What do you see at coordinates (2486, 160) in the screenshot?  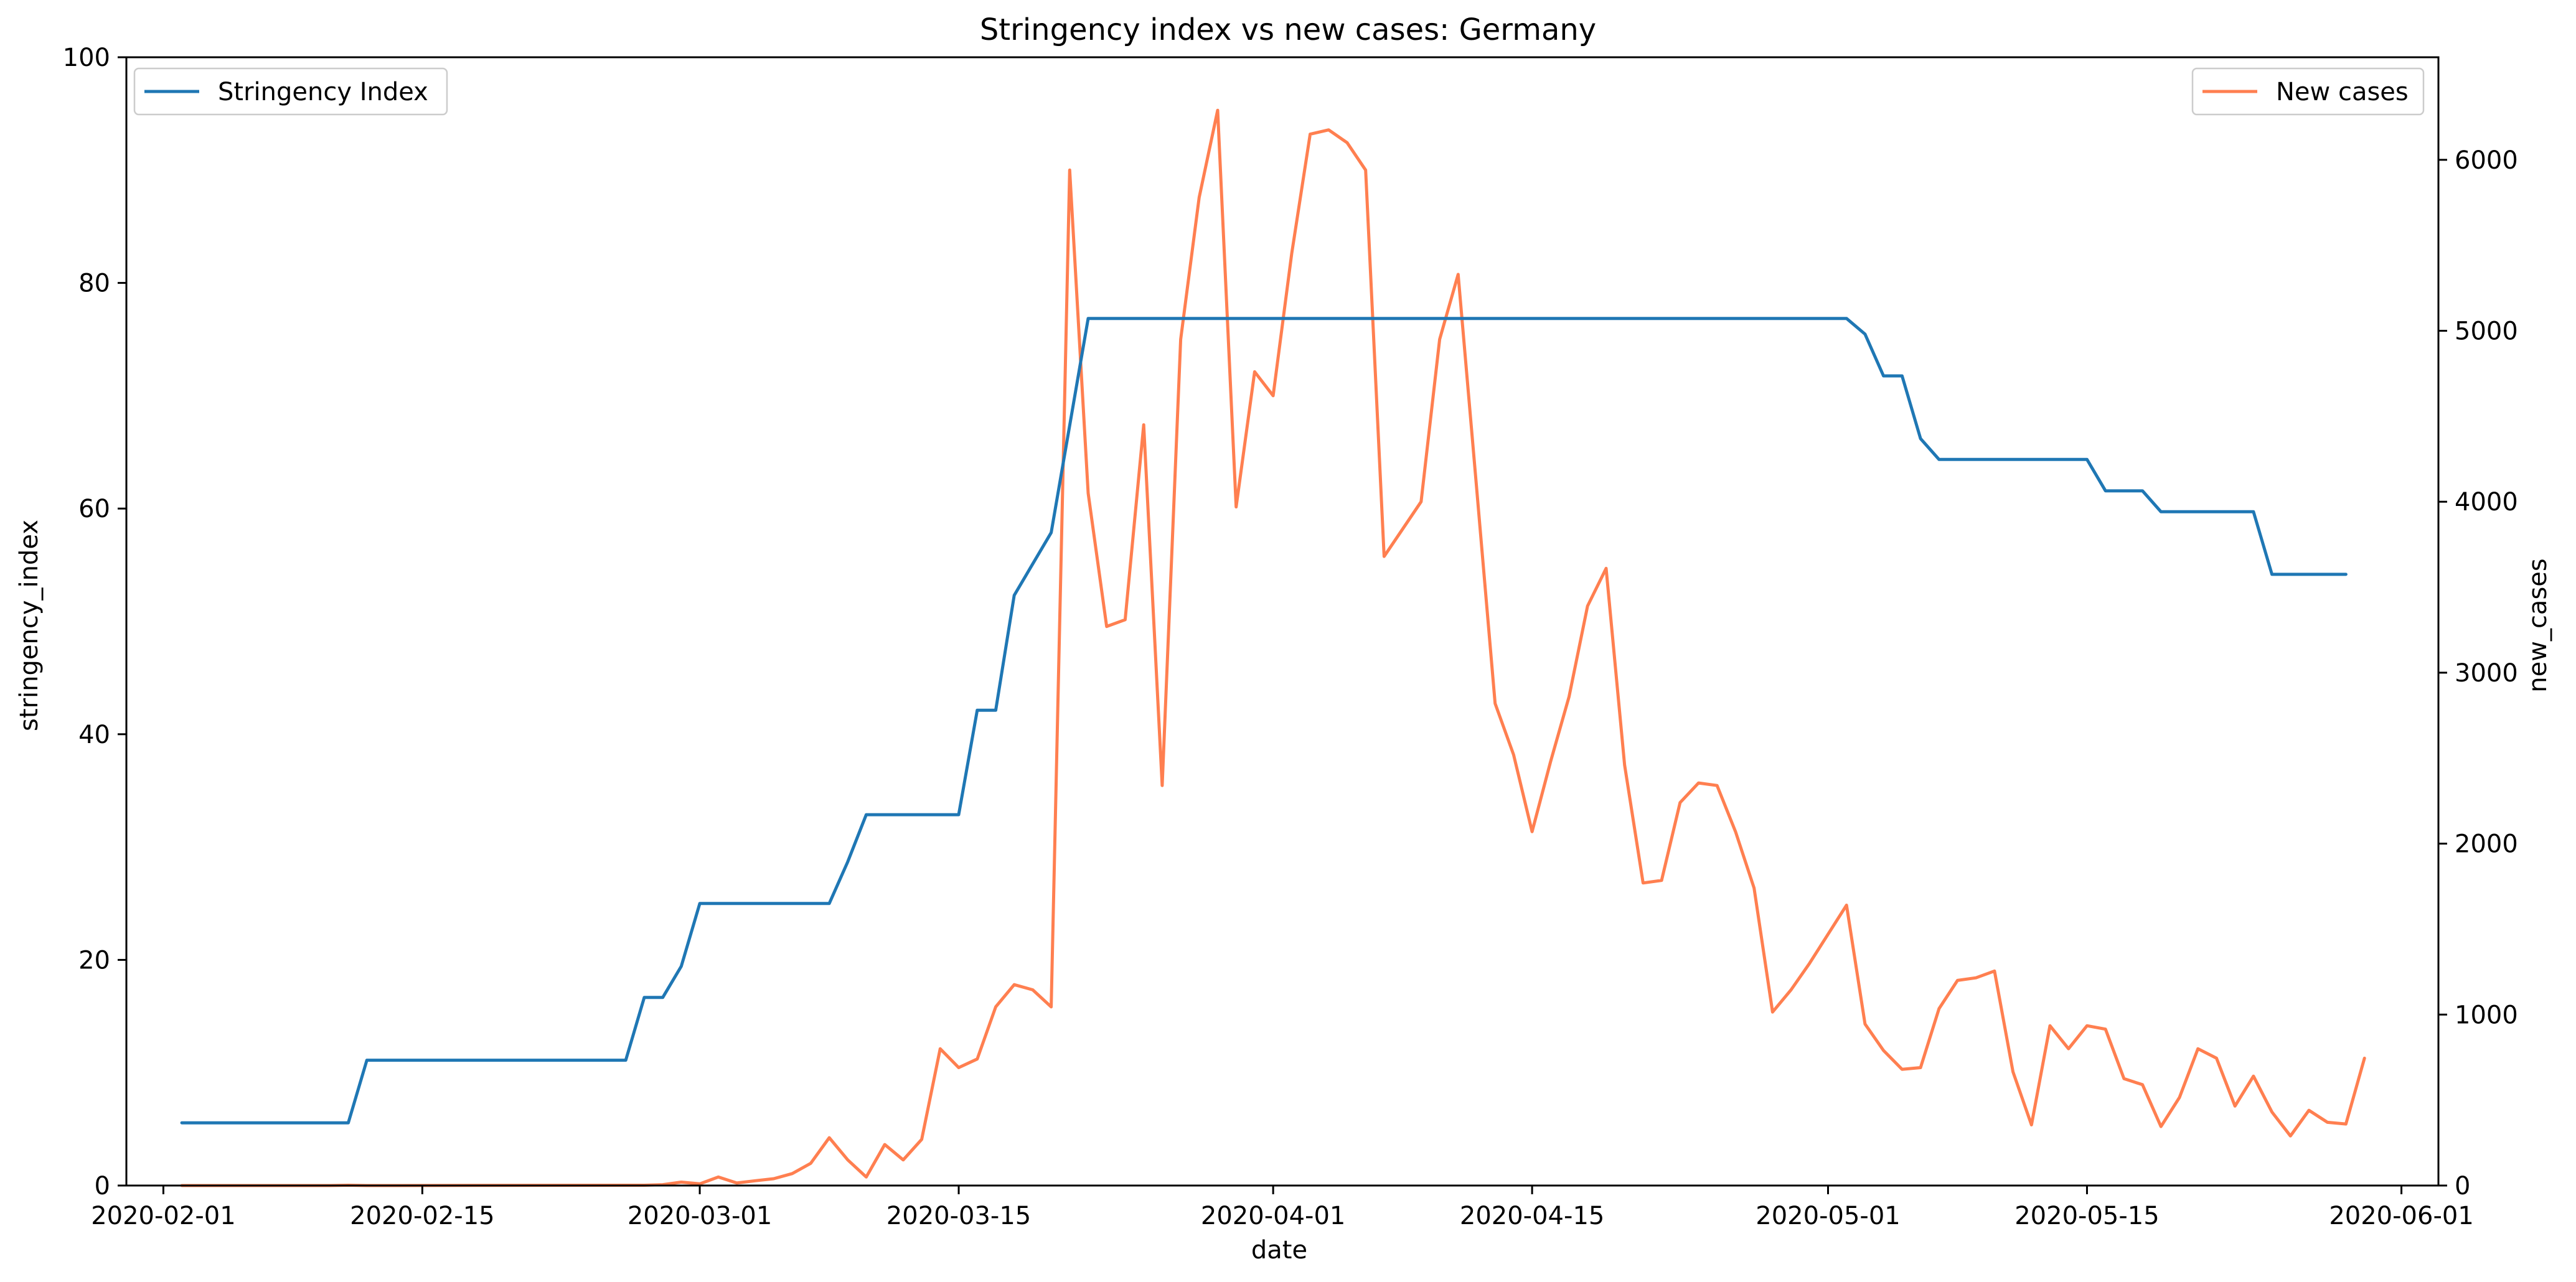 I see `y-right-tick-label: 6000` at bounding box center [2486, 160].